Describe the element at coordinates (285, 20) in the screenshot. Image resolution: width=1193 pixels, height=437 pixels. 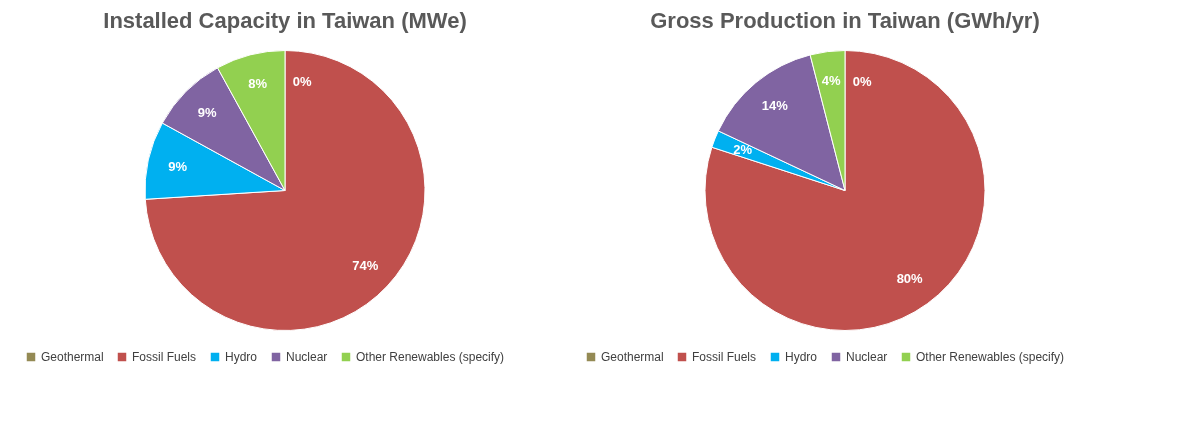
I see `chart-title: Installed Capacity in Taiwan (MWe)` at that location.